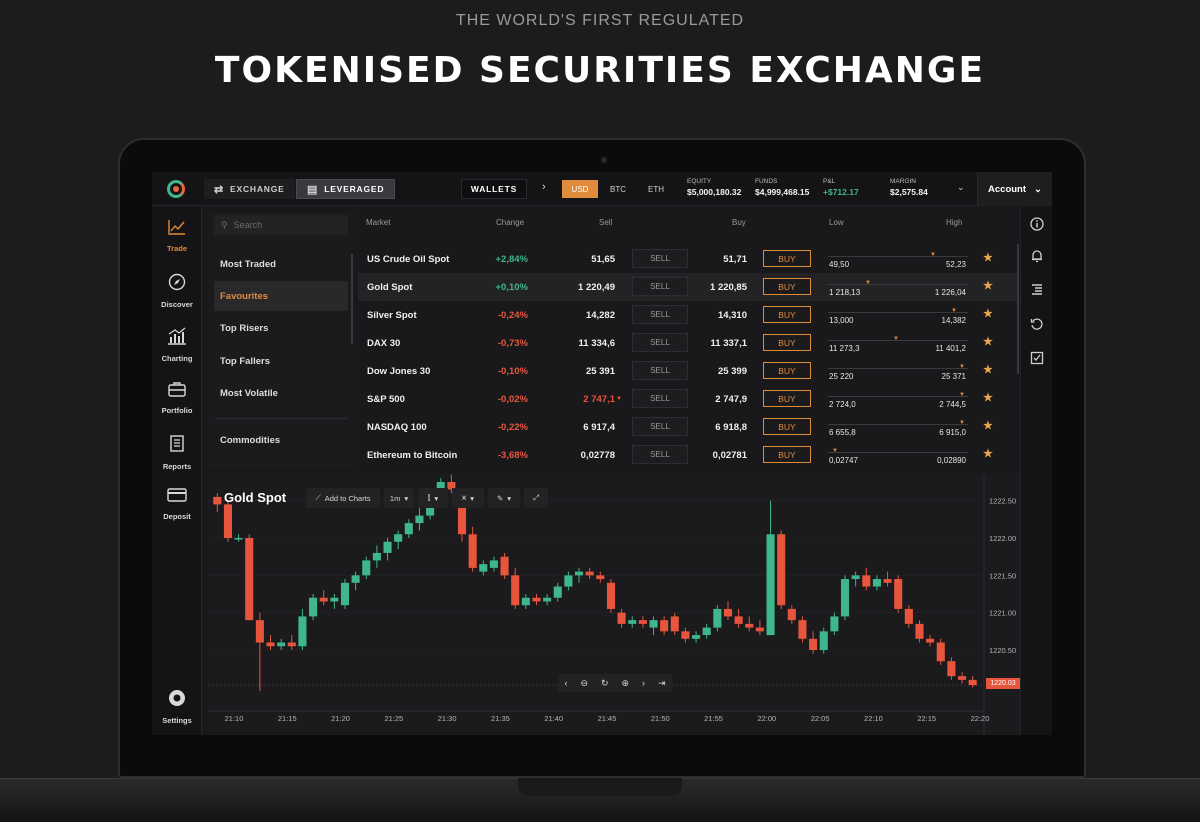 This screenshot has width=1200, height=822. What do you see at coordinates (346, 189) in the screenshot?
I see `tab-leveraged: ▤ LEVERAGED` at bounding box center [346, 189].